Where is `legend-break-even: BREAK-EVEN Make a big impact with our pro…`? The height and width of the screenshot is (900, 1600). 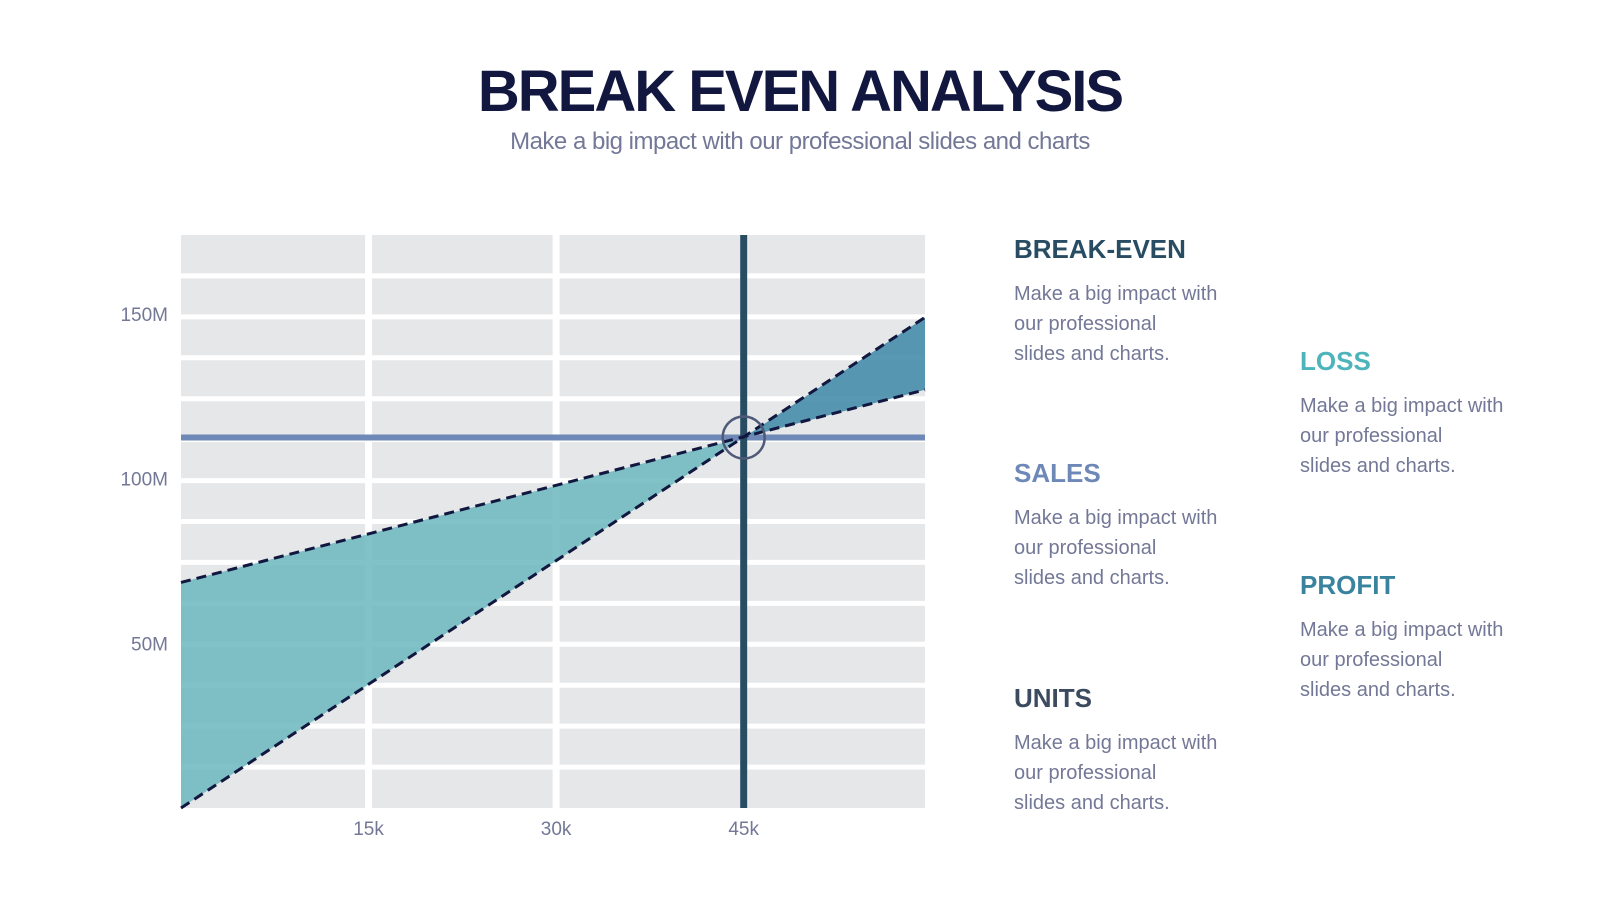 legend-break-even: BREAK-EVEN Make a big impact with our pro… is located at coordinates (1129, 301).